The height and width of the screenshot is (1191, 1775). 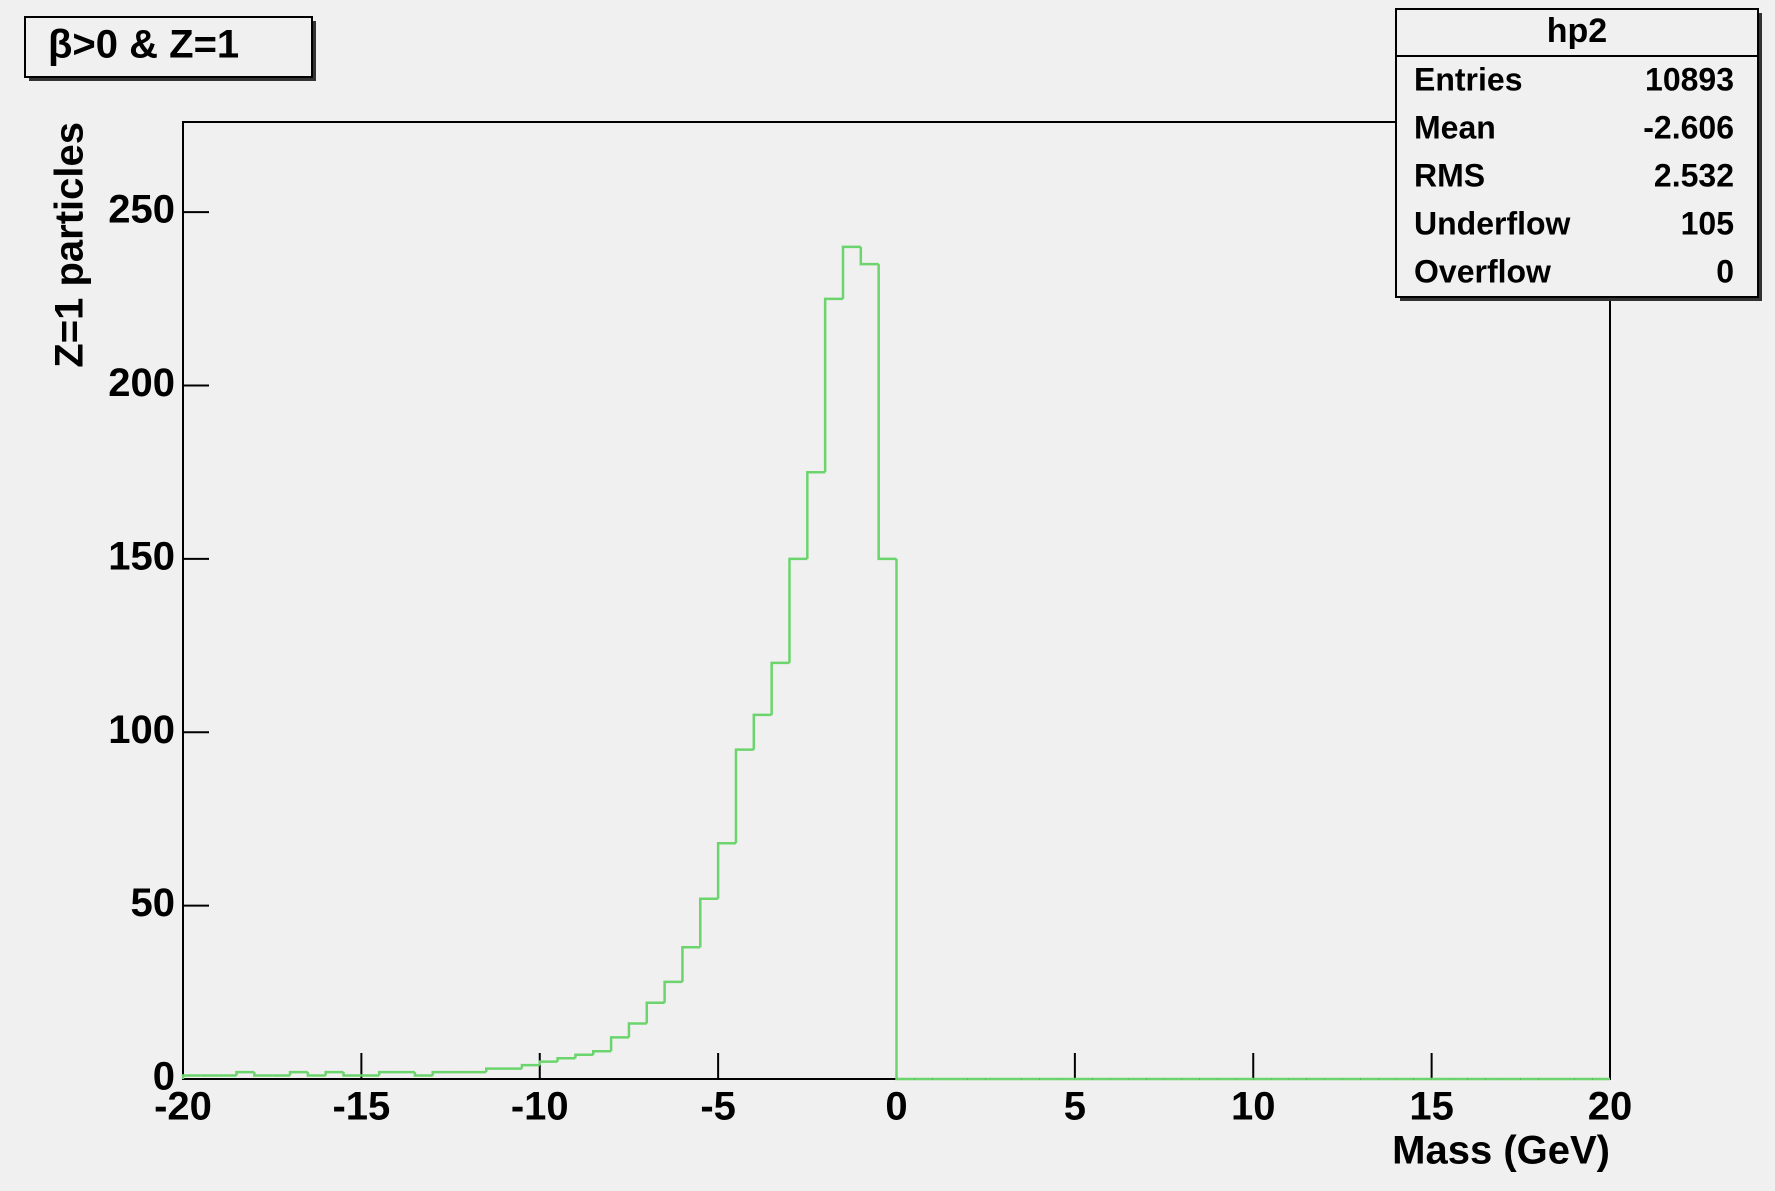 What do you see at coordinates (1694, 175) in the screenshot?
I see `stats-value: 2.532` at bounding box center [1694, 175].